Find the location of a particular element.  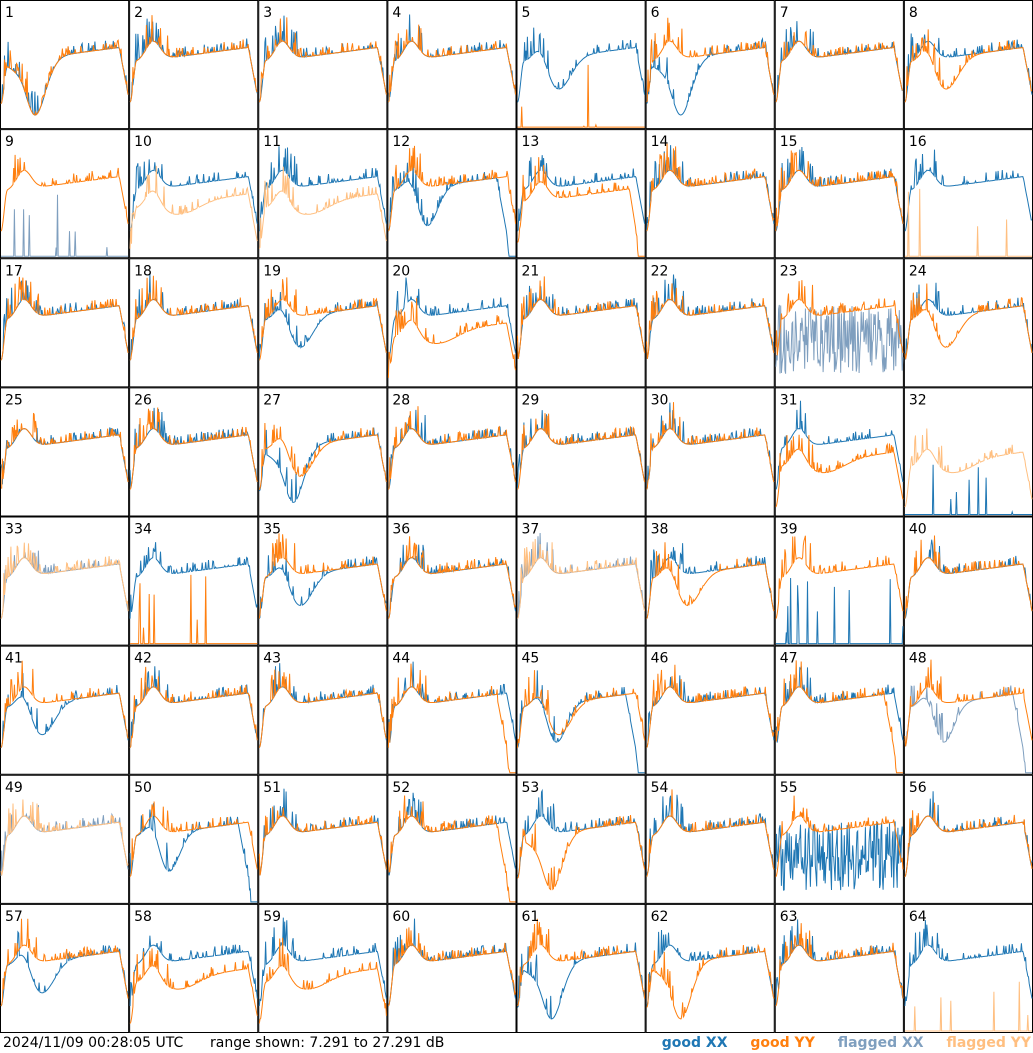

panel-label: 55 is located at coordinates (789, 788).